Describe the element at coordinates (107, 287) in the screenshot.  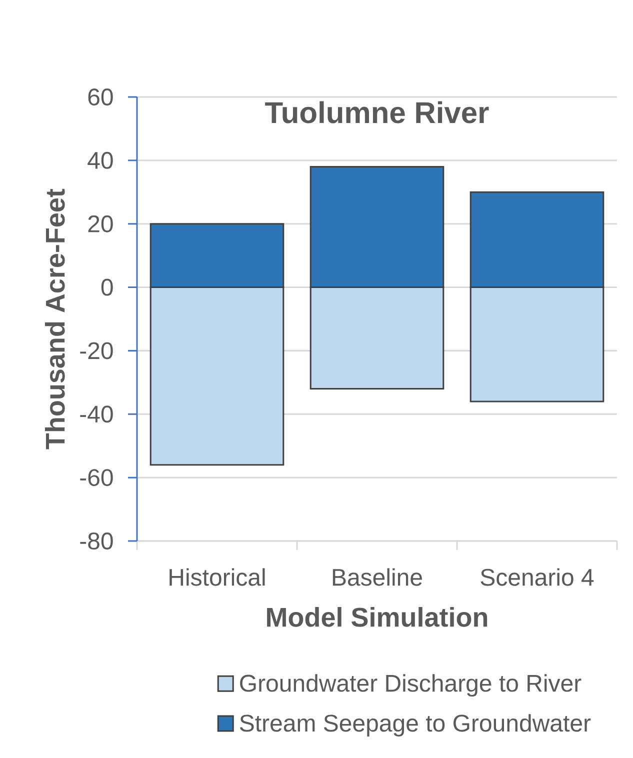
I see `y-tick-label: 0` at that location.